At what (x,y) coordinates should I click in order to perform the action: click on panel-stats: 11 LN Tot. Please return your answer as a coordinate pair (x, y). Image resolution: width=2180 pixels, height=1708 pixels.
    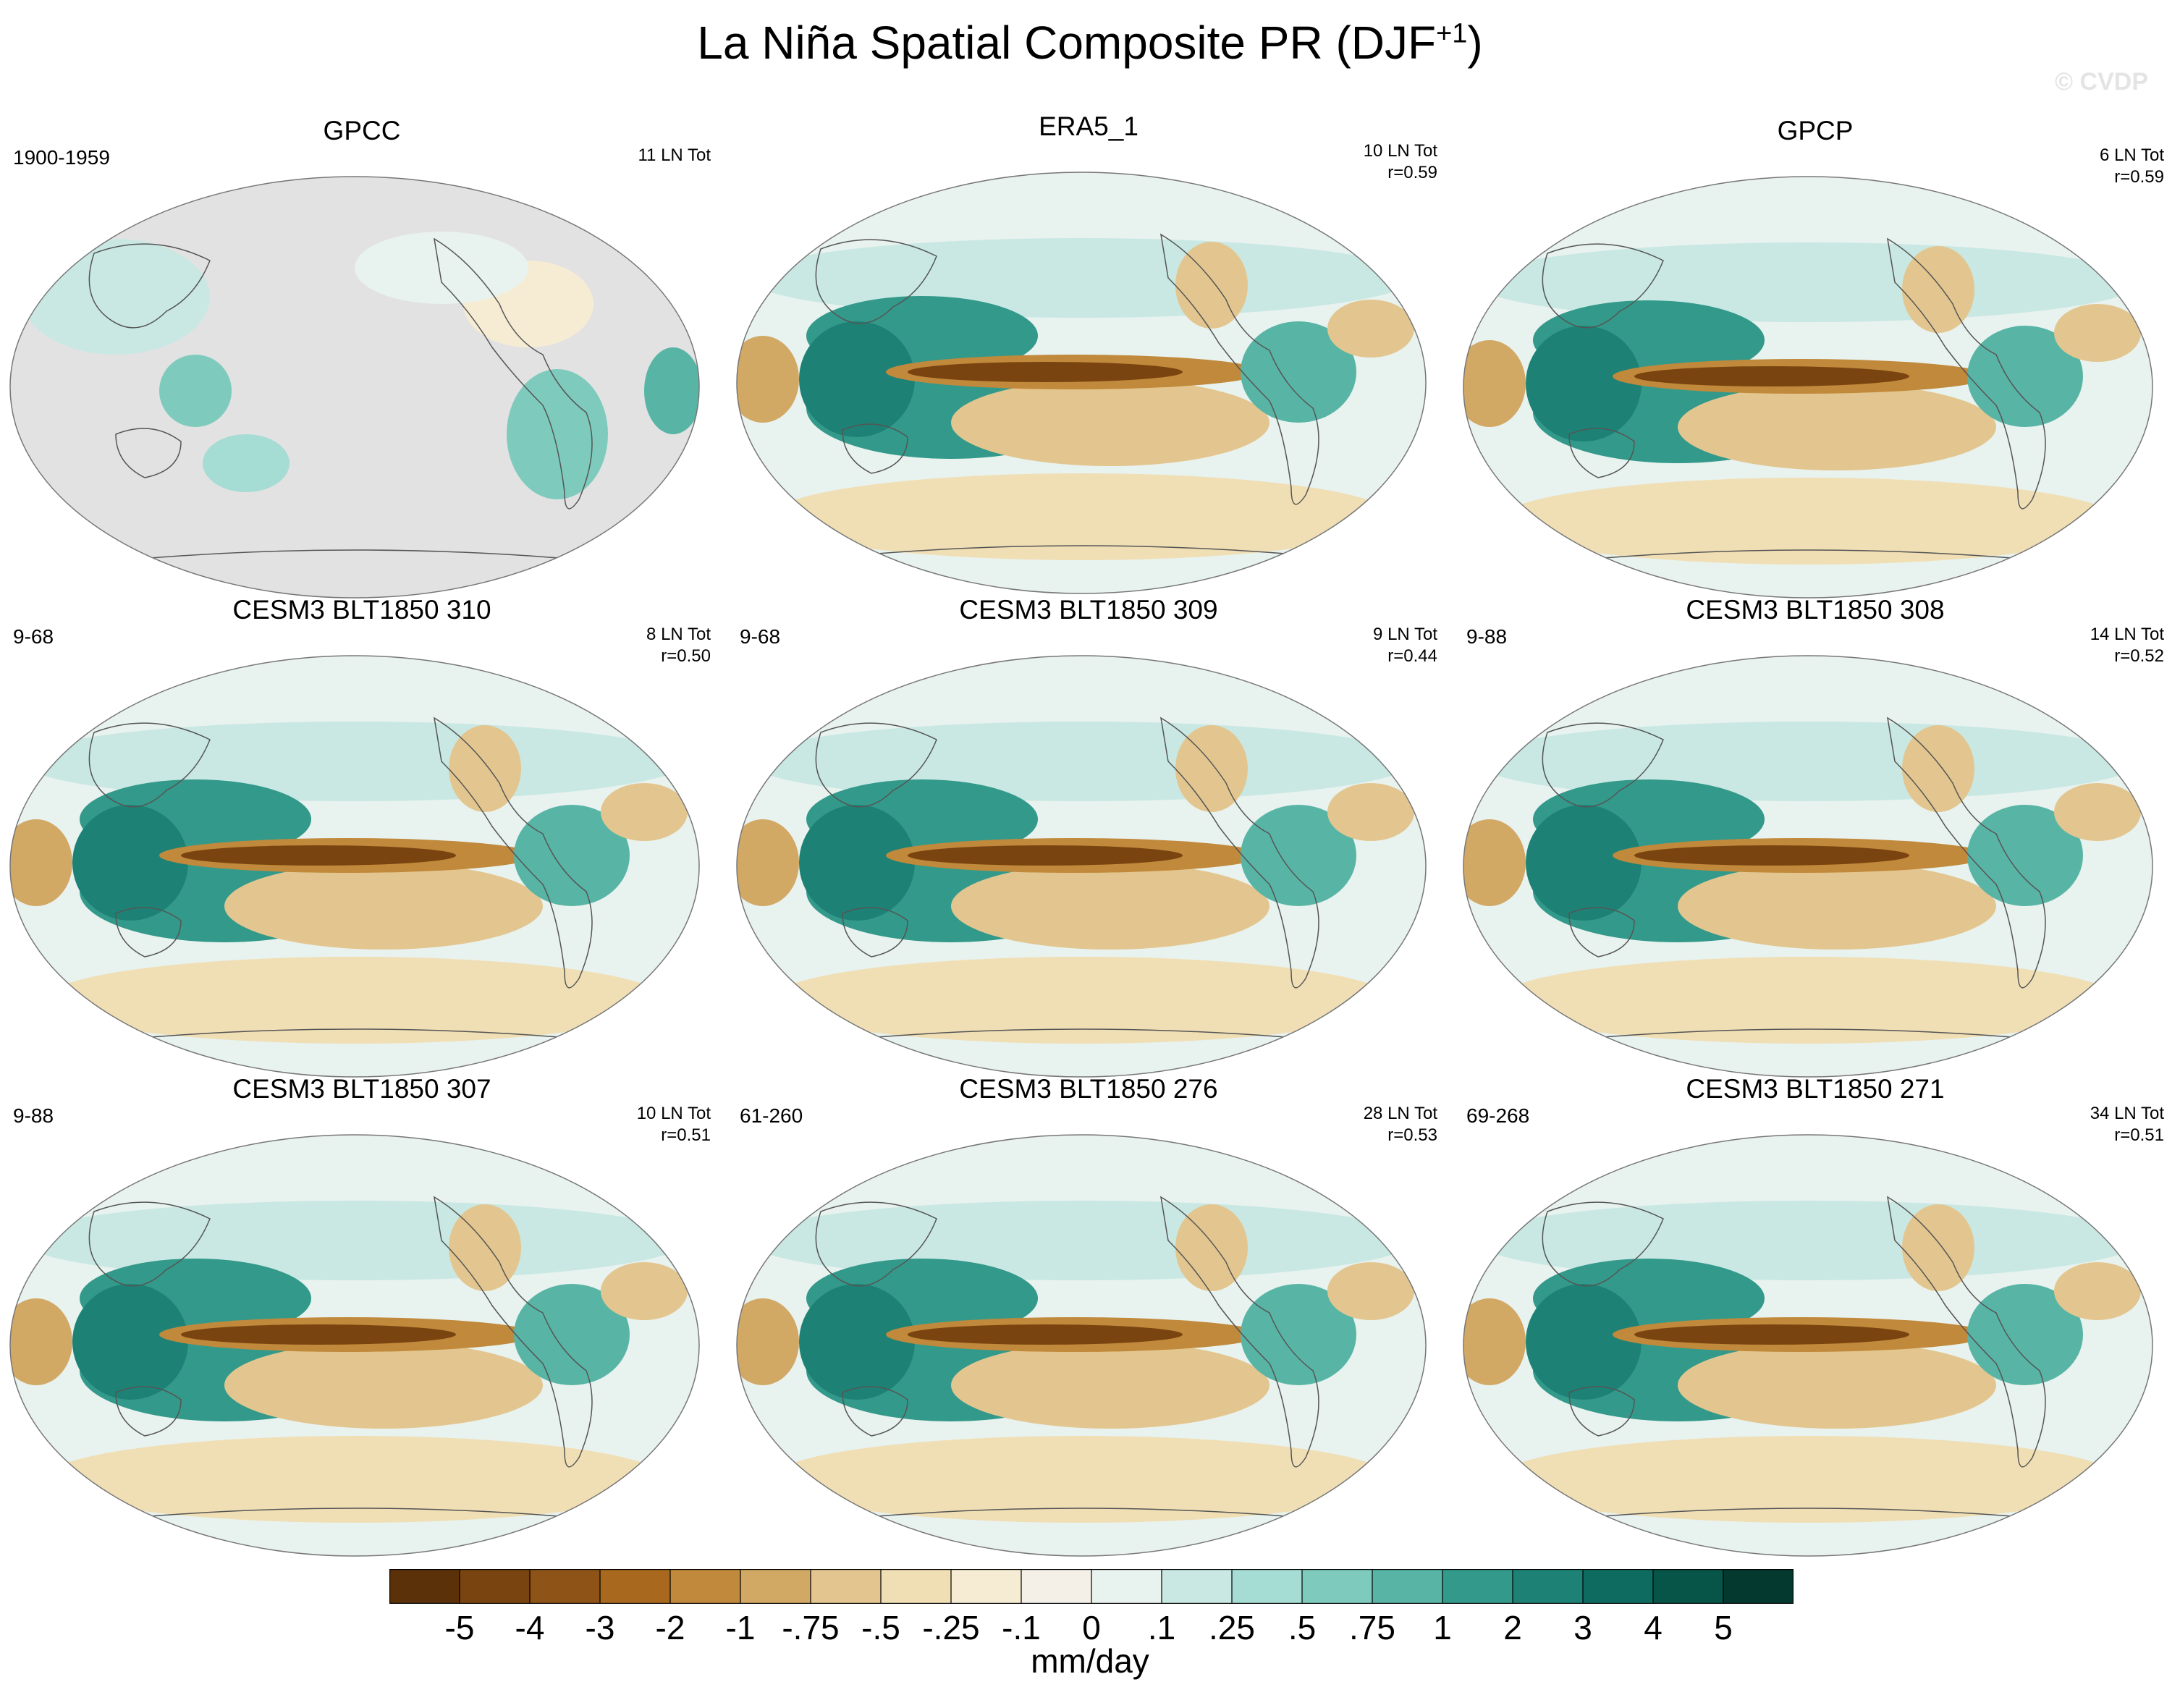
    Looking at the image, I should click on (674, 155).